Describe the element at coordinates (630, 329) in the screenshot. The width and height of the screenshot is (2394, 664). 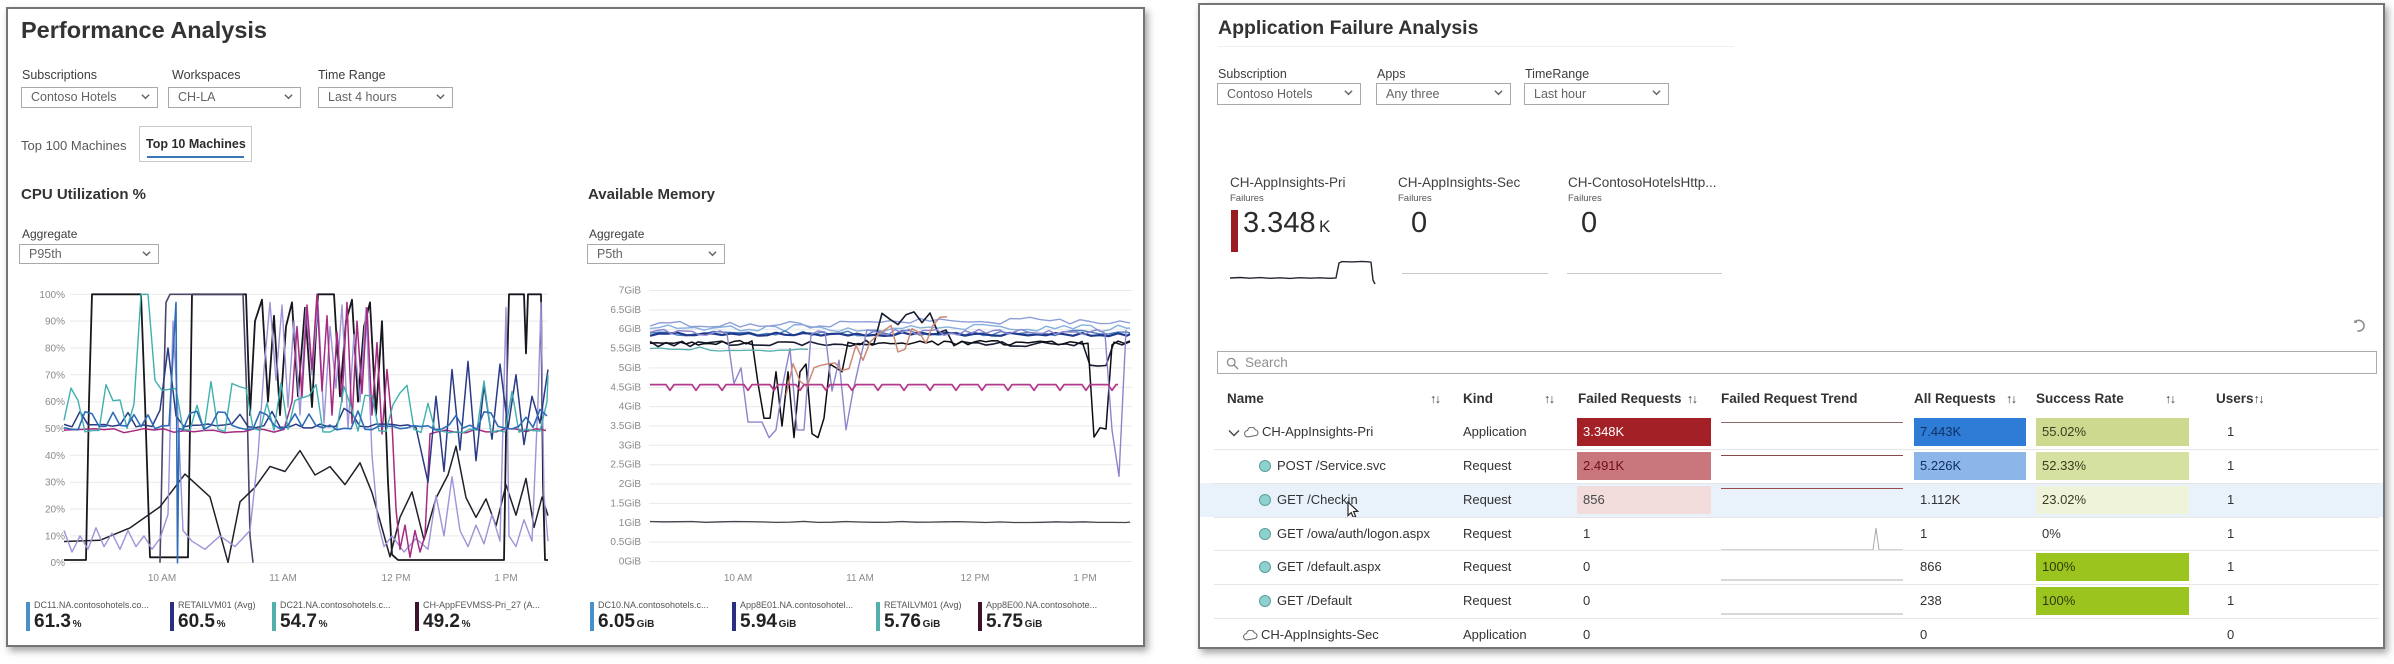
I see `svg-text: 6GiB` at that location.